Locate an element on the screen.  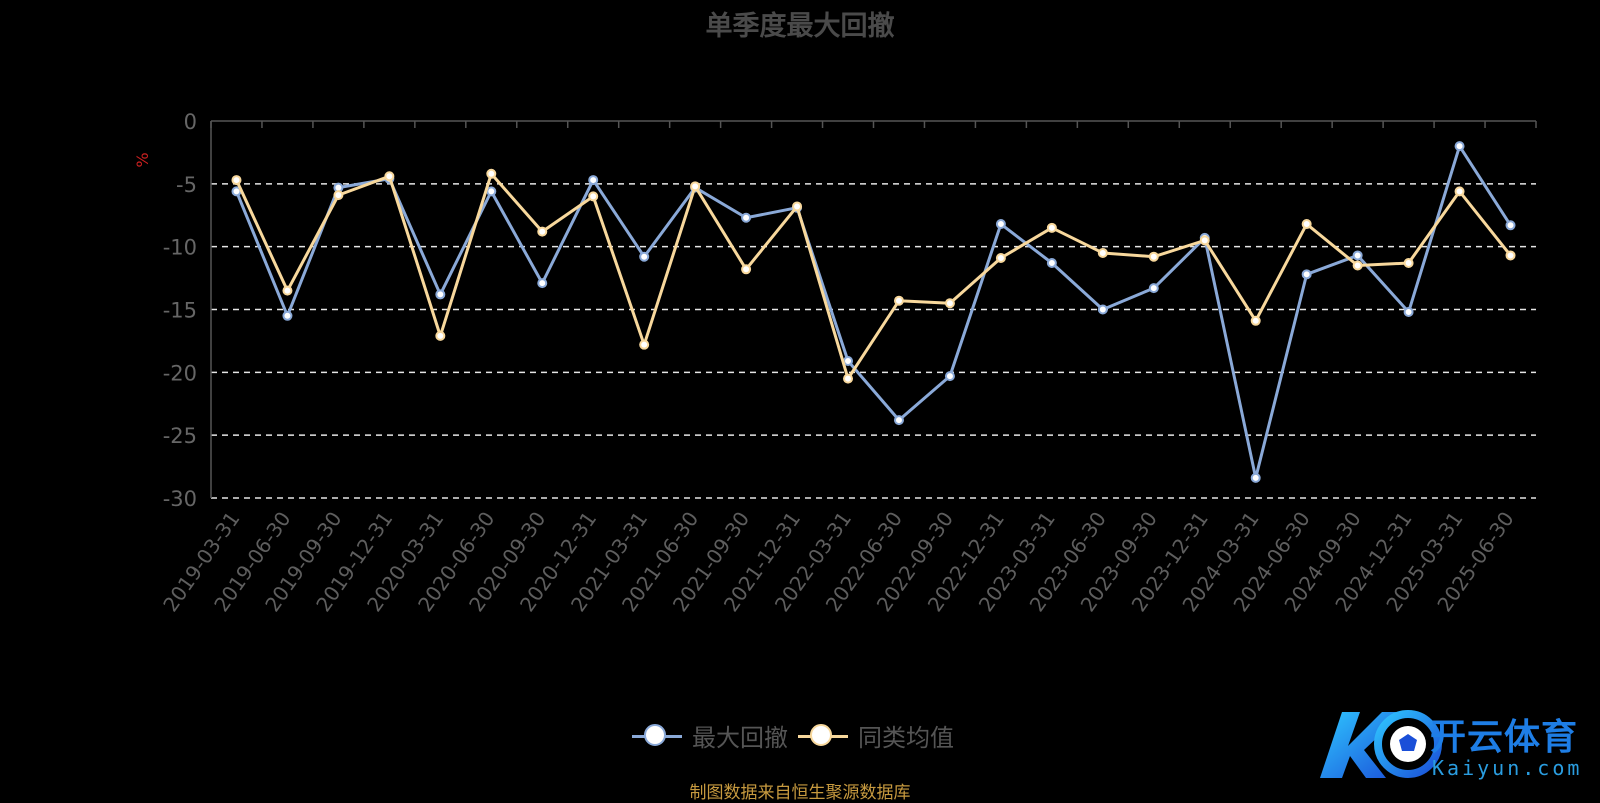
brand-logo is located at coordinates (1381, 744).